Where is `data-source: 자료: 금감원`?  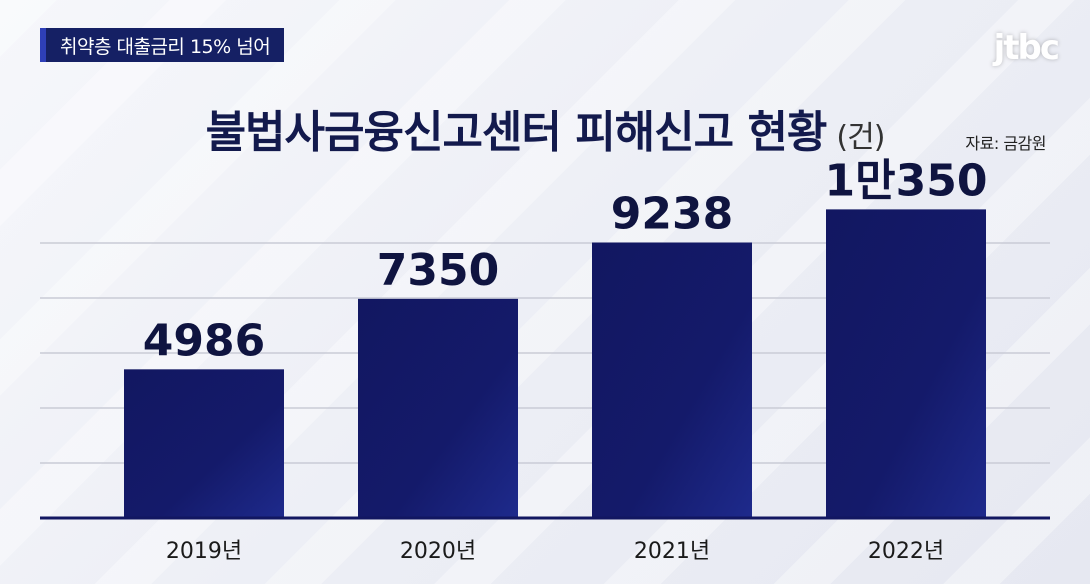 data-source: 자료: 금감원 is located at coordinates (1005, 143).